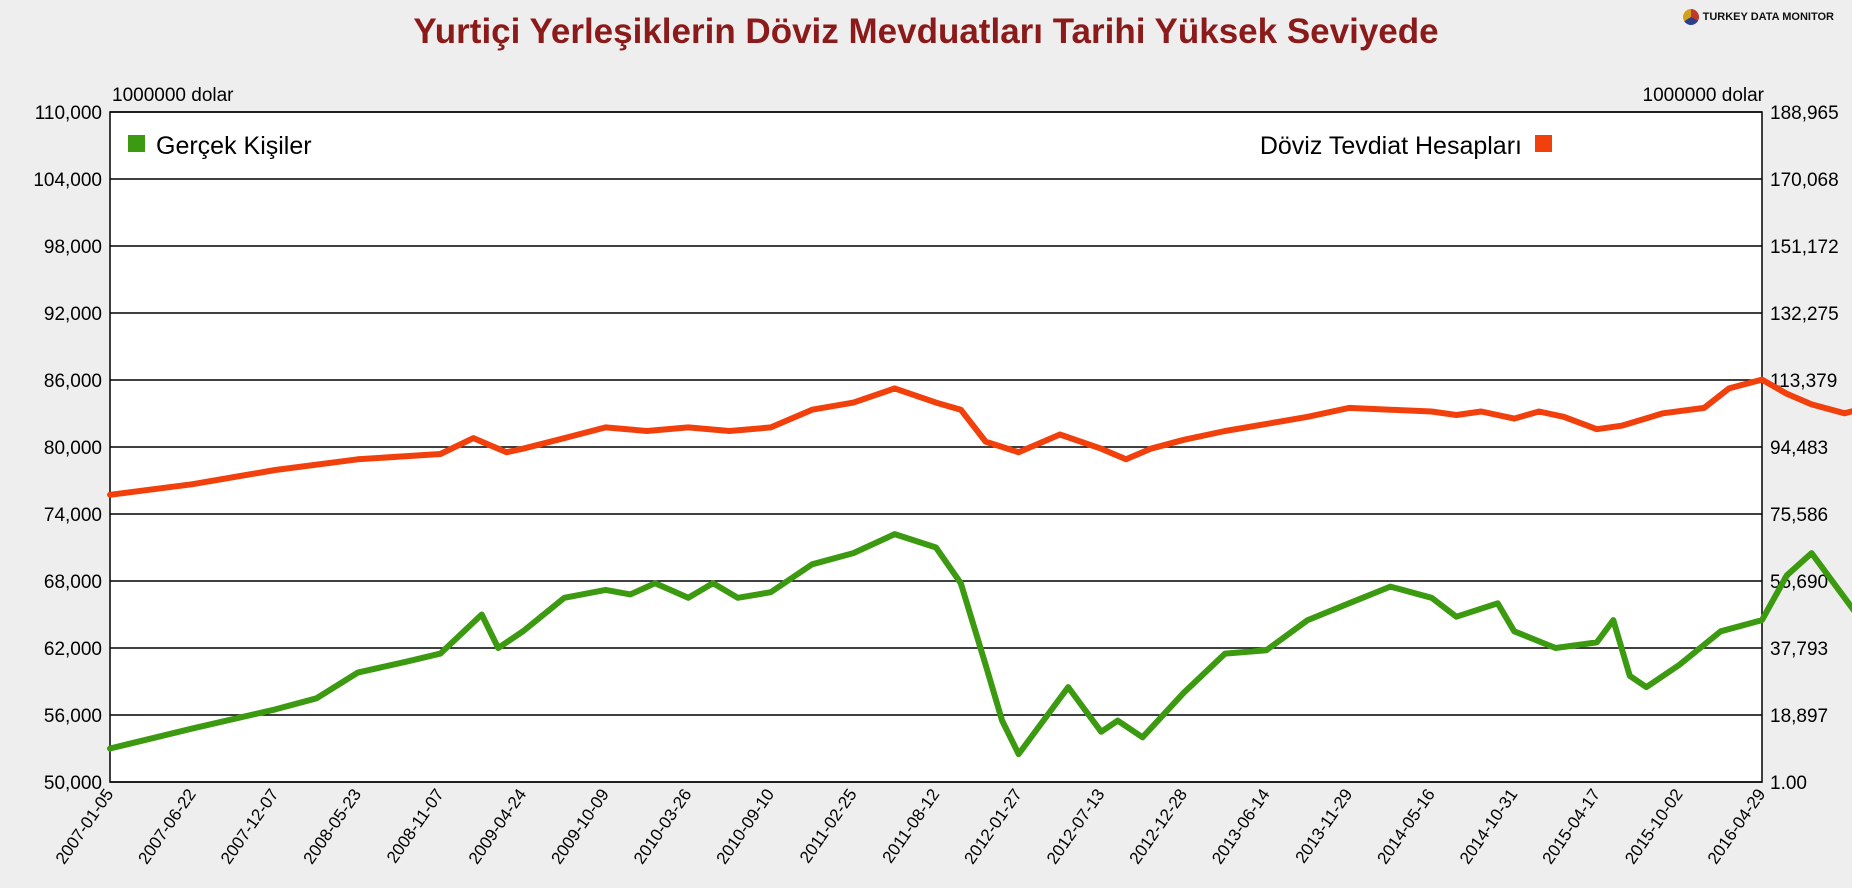 The width and height of the screenshot is (1852, 888). What do you see at coordinates (979, 437) in the screenshot?
I see `series-line` at bounding box center [979, 437].